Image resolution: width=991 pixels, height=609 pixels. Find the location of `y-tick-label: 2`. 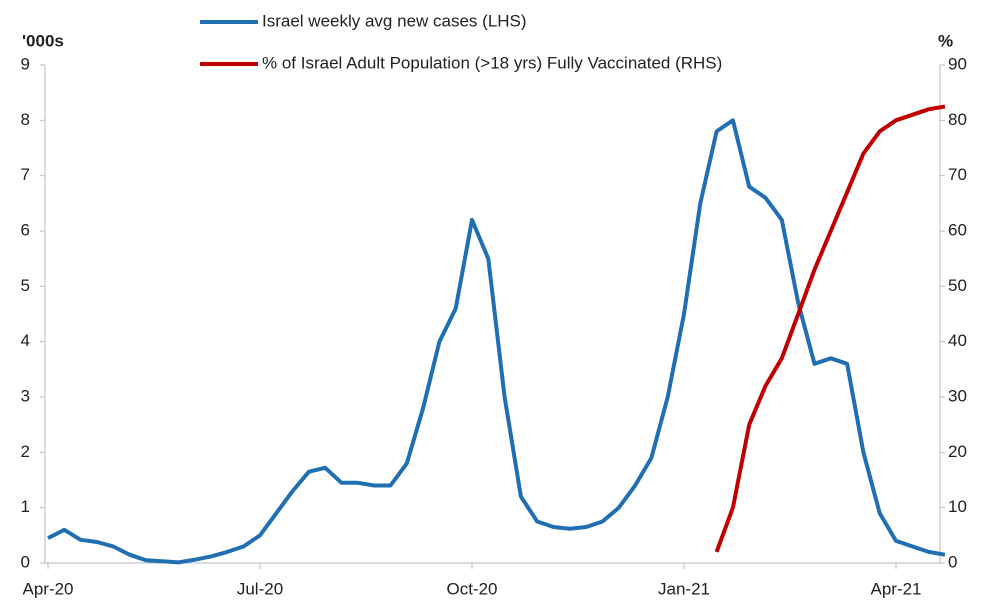

y-tick-label: 2 is located at coordinates (25, 451).